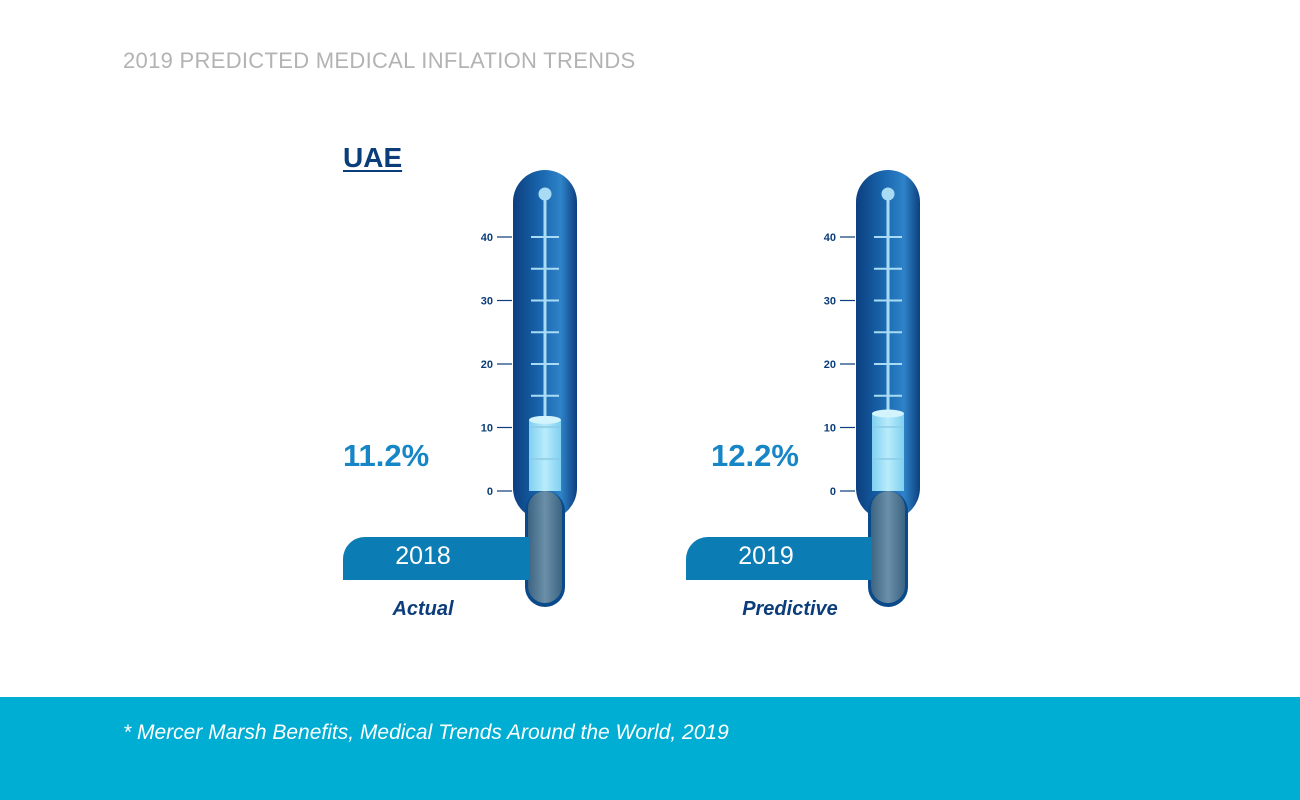 The height and width of the screenshot is (800, 1300). What do you see at coordinates (830, 365) in the screenshot?
I see `tick-label-2019-20: 20` at bounding box center [830, 365].